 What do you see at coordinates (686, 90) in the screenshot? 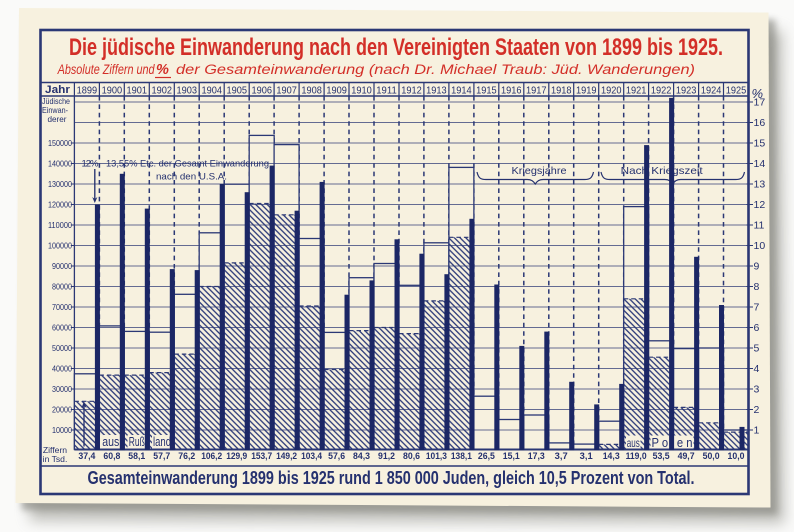
I see `svg-text: 1923` at bounding box center [686, 90].